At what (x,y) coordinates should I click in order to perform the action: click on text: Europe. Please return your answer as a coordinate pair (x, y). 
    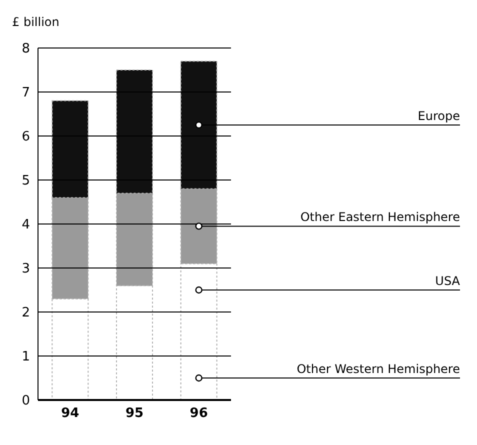
    Looking at the image, I should click on (439, 116).